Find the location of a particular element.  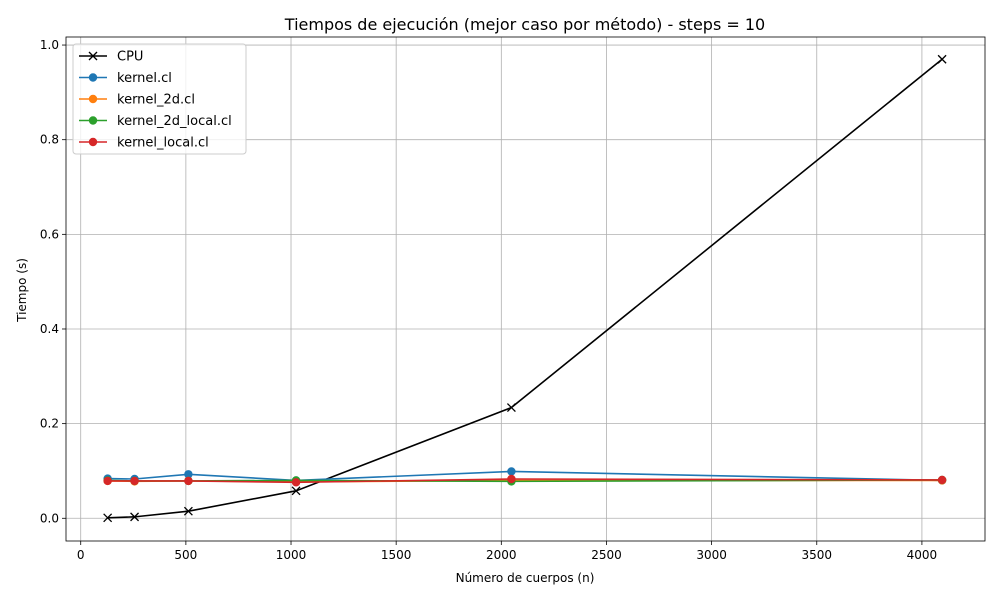

x-tick-label: 4000 is located at coordinates (922, 555).